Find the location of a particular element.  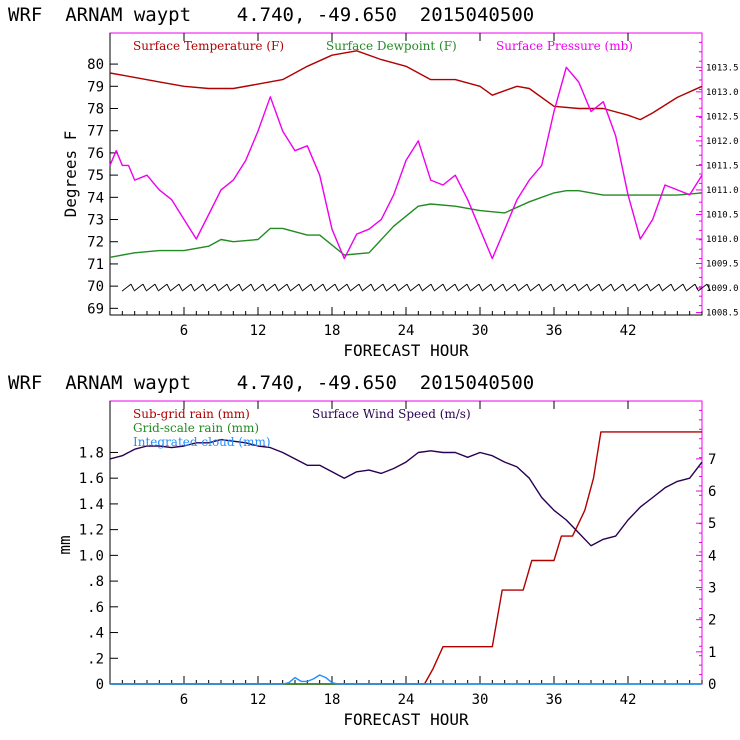

x-tick-label: 18 is located at coordinates (332, 331).